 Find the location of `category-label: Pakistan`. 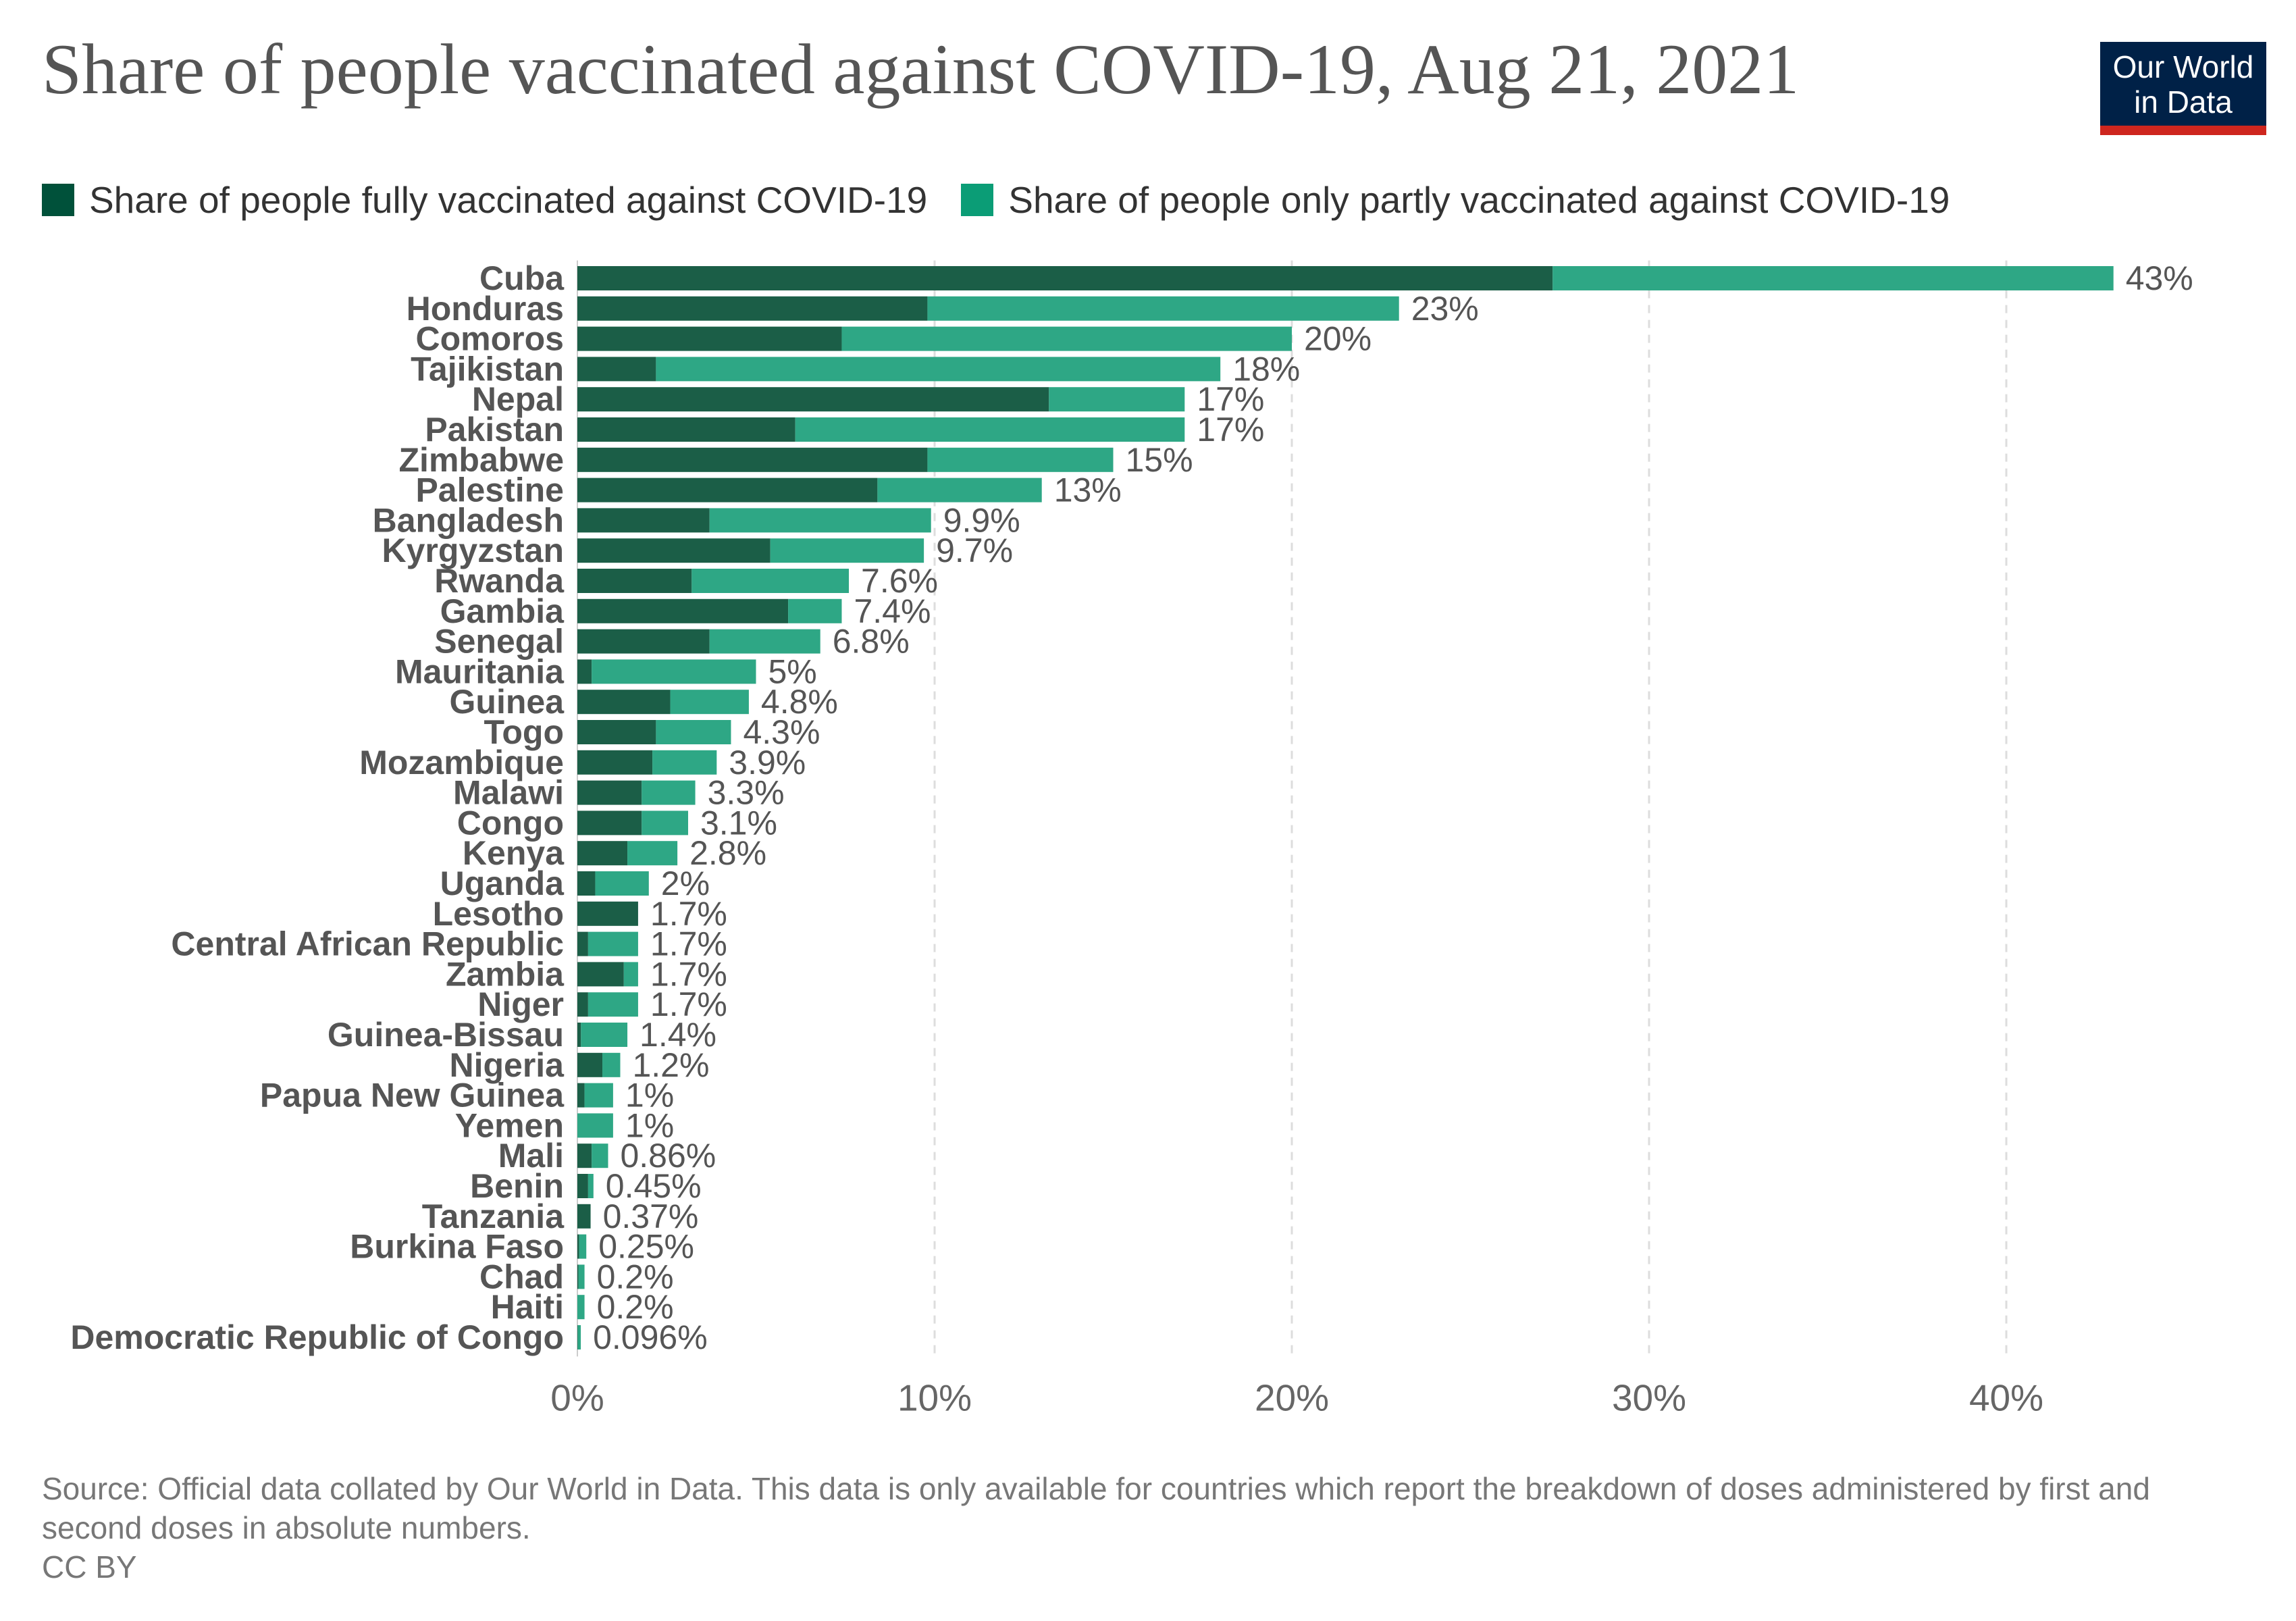

category-label: Pakistan is located at coordinates (495, 429).